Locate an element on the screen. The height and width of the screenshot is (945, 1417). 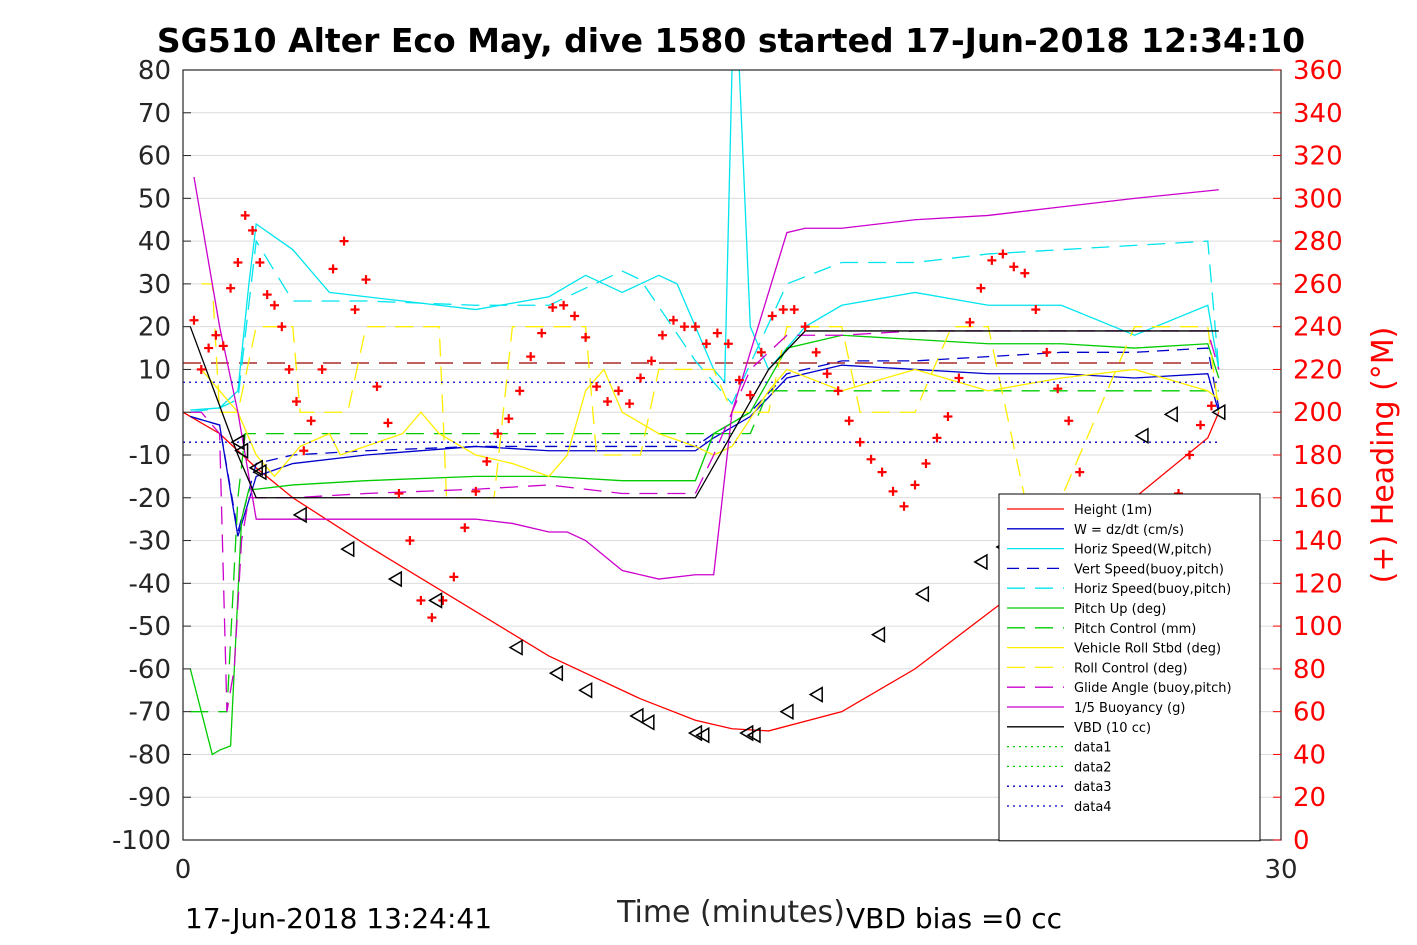
legend-label: Horiz Speed(buoy,pitch) is located at coordinates (1152, 589).